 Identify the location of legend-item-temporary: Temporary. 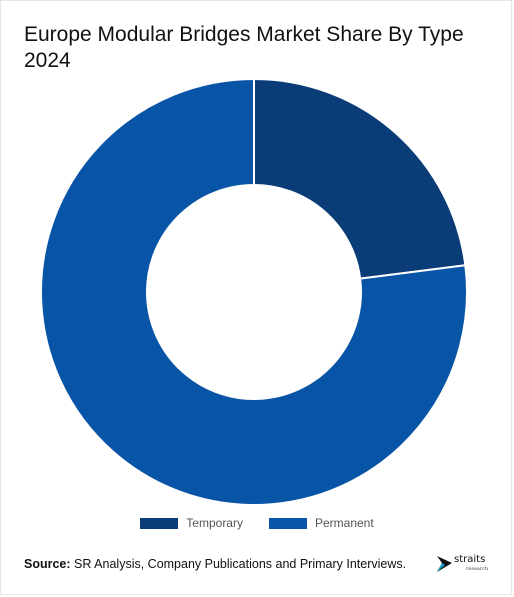
(191, 523).